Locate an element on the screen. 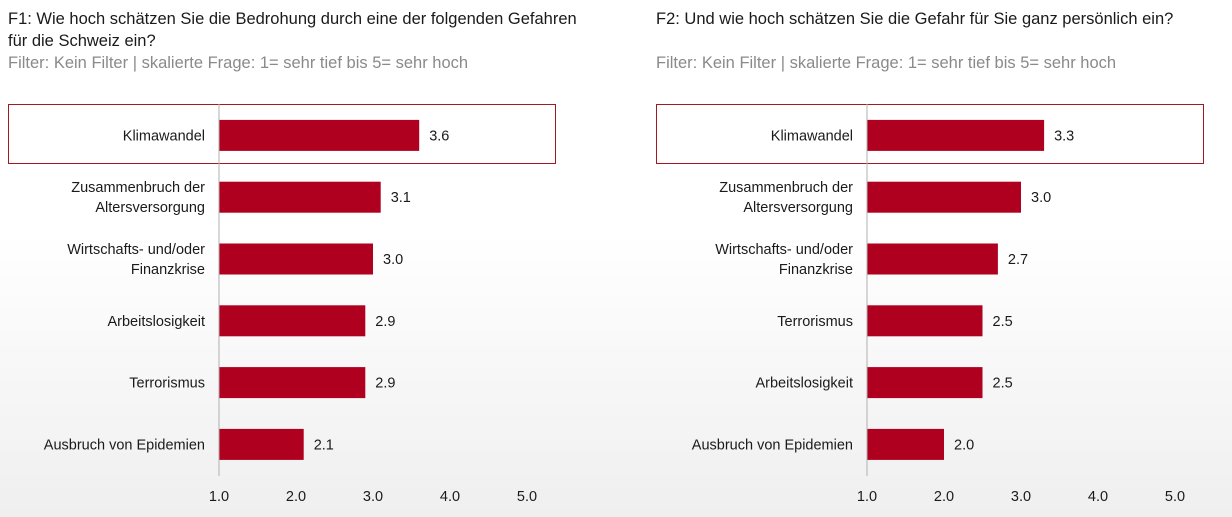 Image resolution: width=1232 pixels, height=517 pixels. value-label: 2.1 is located at coordinates (324, 445).